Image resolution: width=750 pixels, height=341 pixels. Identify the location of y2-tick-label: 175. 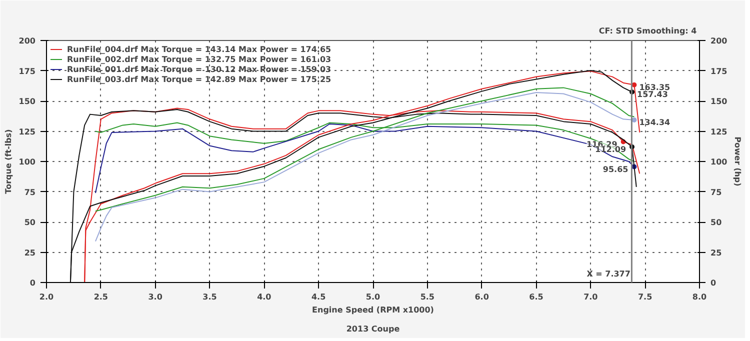
(719, 71).